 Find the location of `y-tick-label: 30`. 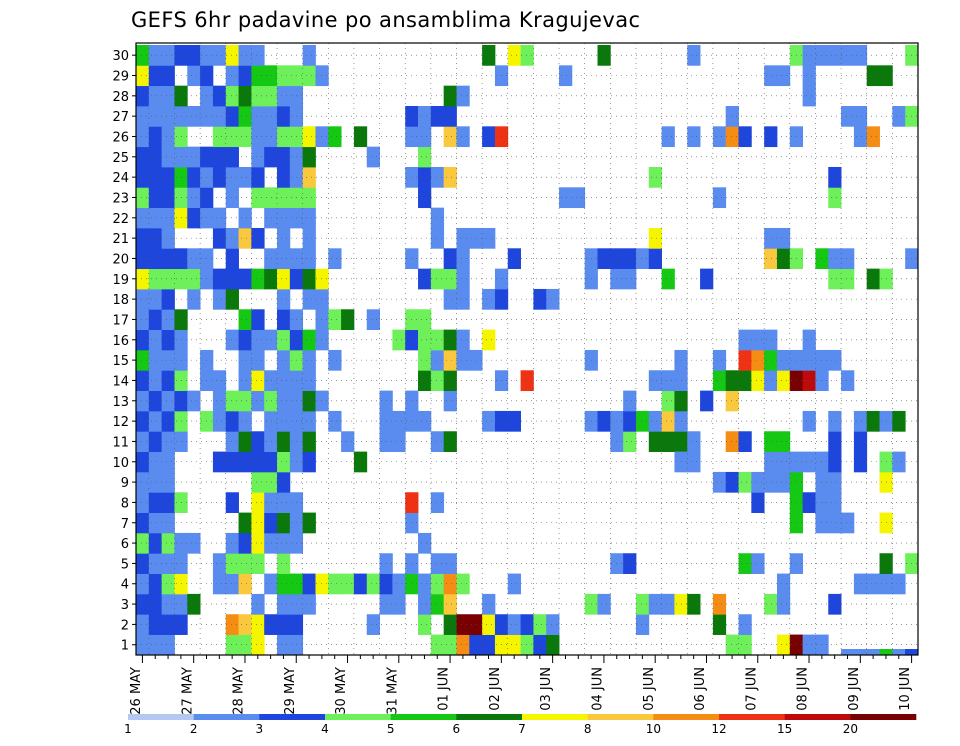

y-tick-label: 30 is located at coordinates (120, 56).